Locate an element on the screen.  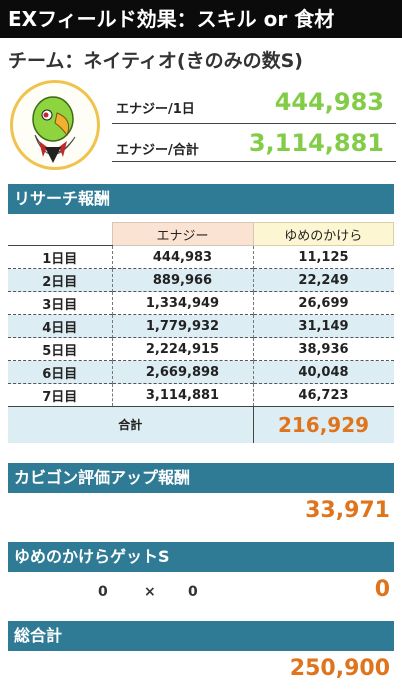
xatu-pokemon-icon is located at coordinates (54, 129).